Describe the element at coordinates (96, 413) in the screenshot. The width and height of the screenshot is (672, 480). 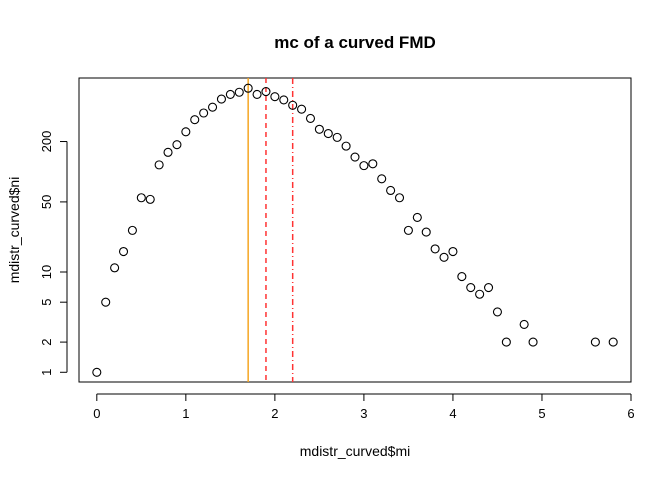
I see `x-tick-label: 0` at that location.